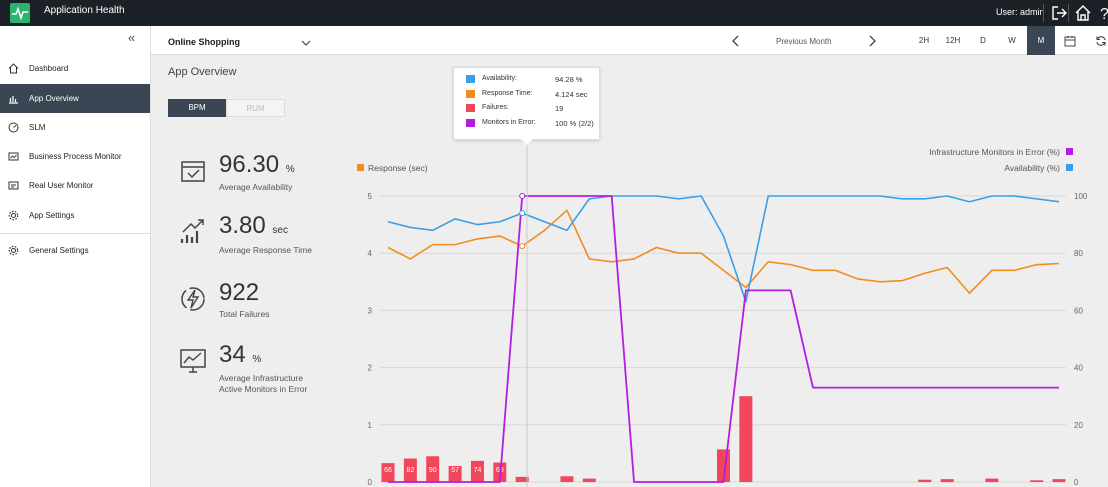 Image resolution: width=1108 pixels, height=487 pixels. I want to click on top-bar: Application Health User: admin ?, so click(554, 13).